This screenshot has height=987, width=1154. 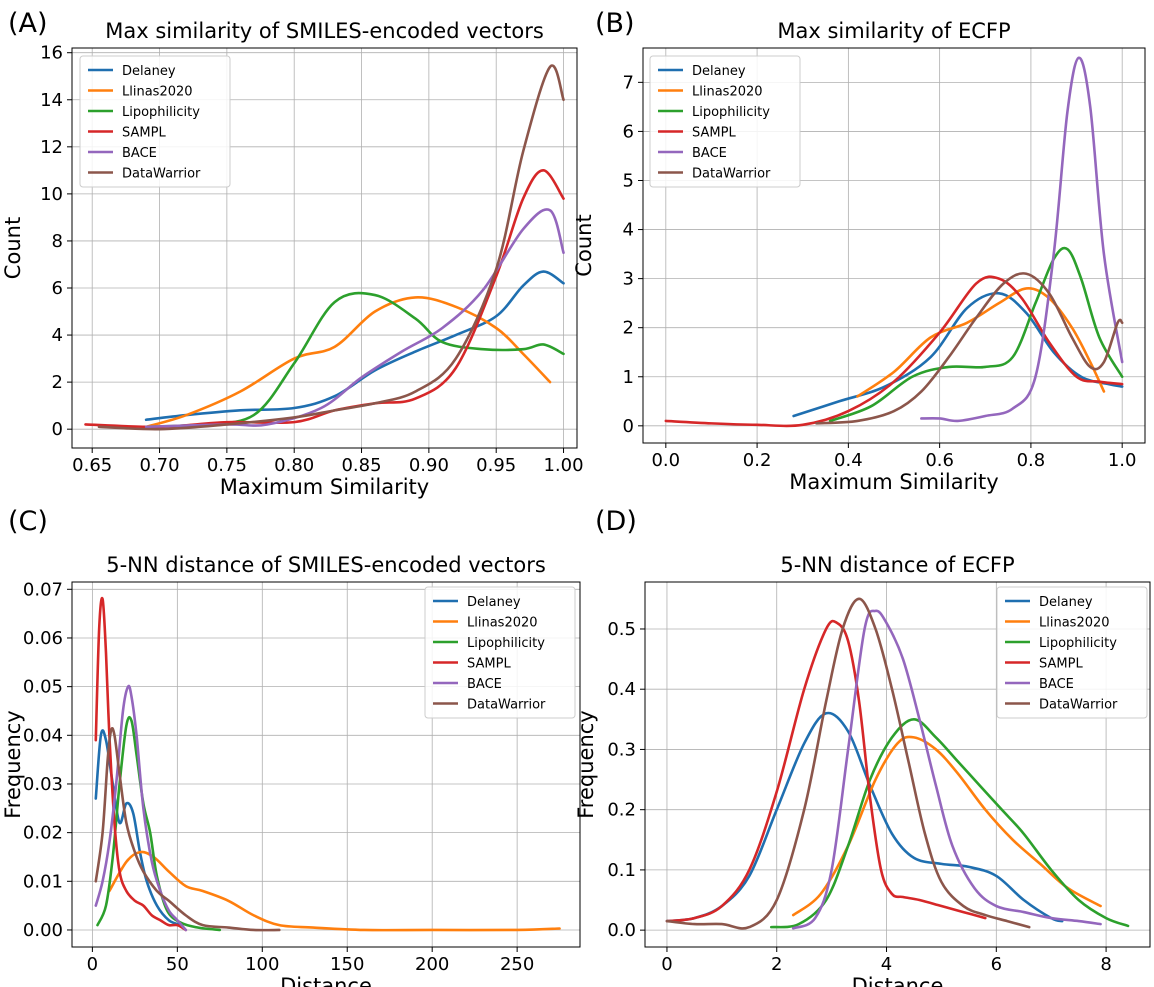 I want to click on panel-a-letter: (A), so click(x=28, y=23).